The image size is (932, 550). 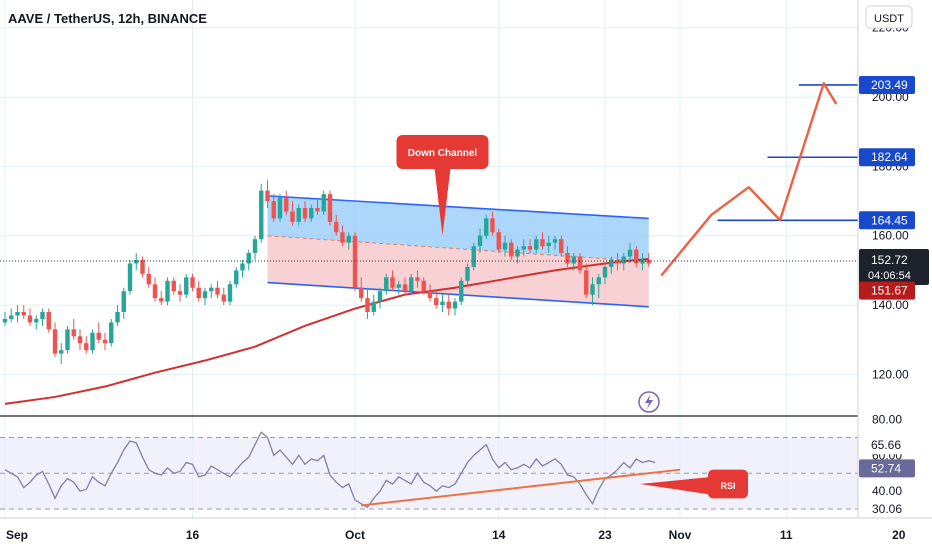 I want to click on rsi-line, so click(x=330, y=470).